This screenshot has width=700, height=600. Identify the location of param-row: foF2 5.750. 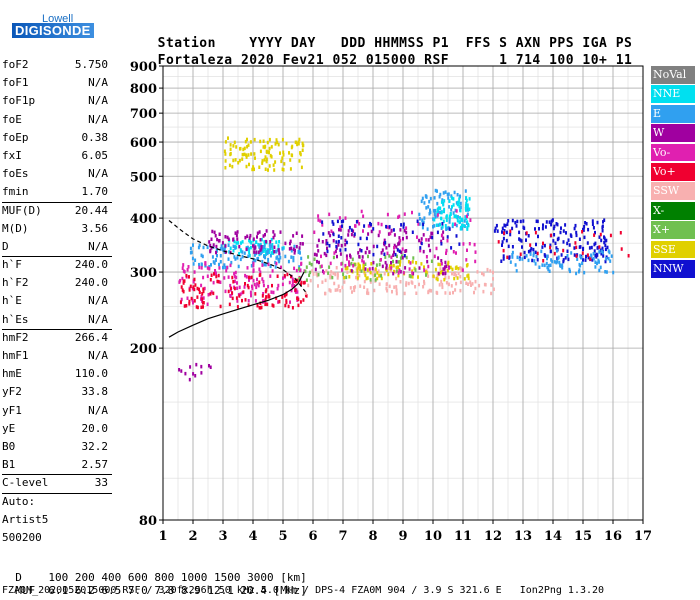
(56, 67).